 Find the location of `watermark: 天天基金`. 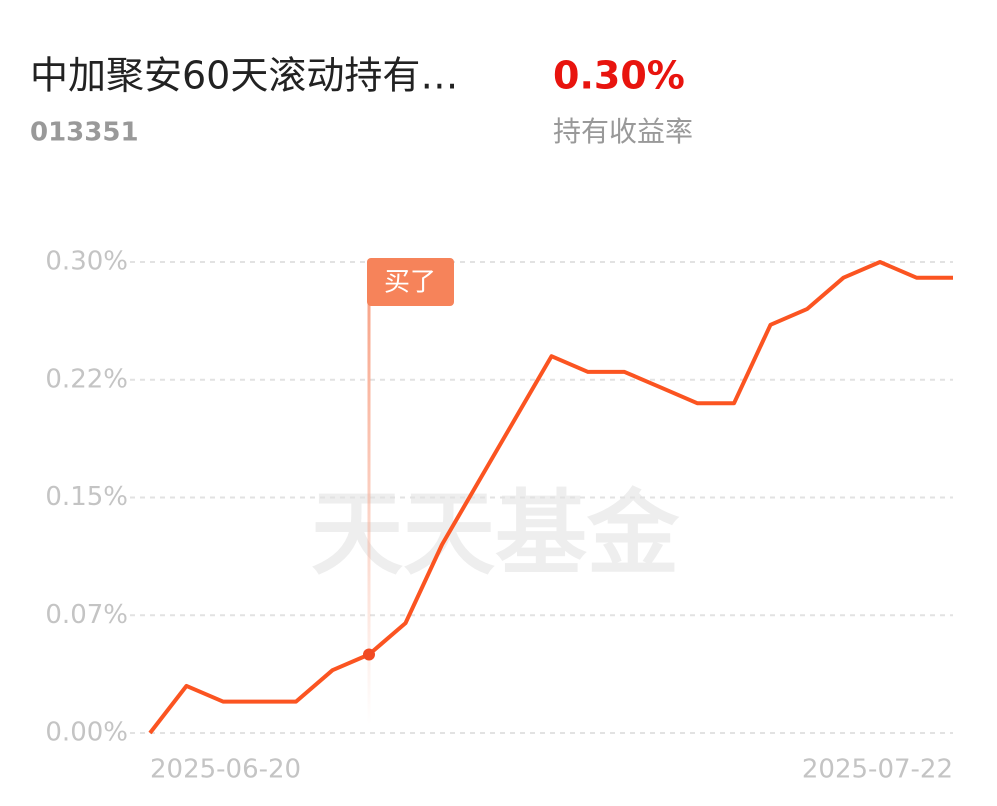

watermark: 天天基金 is located at coordinates (495, 533).